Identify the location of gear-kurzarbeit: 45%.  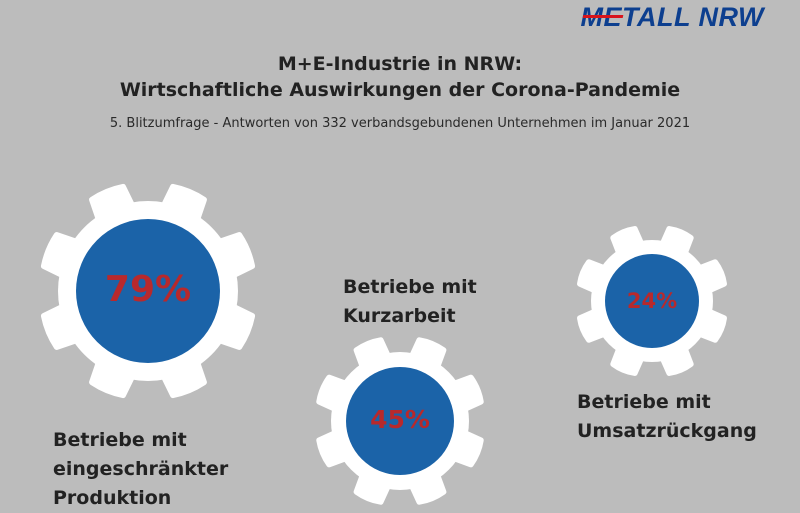
(400, 421).